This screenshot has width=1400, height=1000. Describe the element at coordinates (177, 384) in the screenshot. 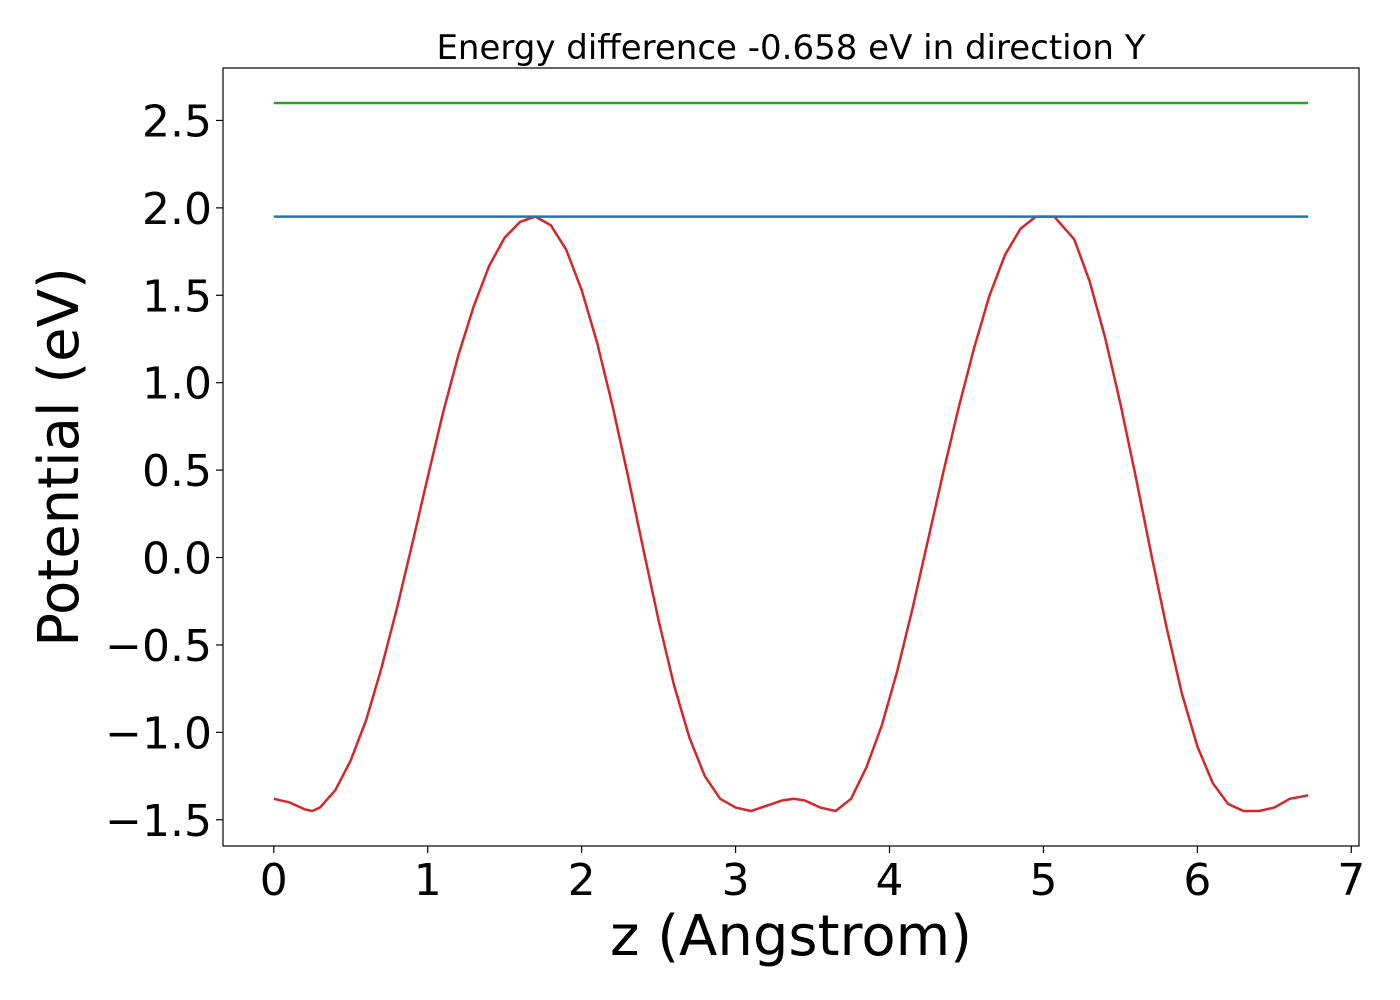

I see `y-tick-label: 1.0` at that location.